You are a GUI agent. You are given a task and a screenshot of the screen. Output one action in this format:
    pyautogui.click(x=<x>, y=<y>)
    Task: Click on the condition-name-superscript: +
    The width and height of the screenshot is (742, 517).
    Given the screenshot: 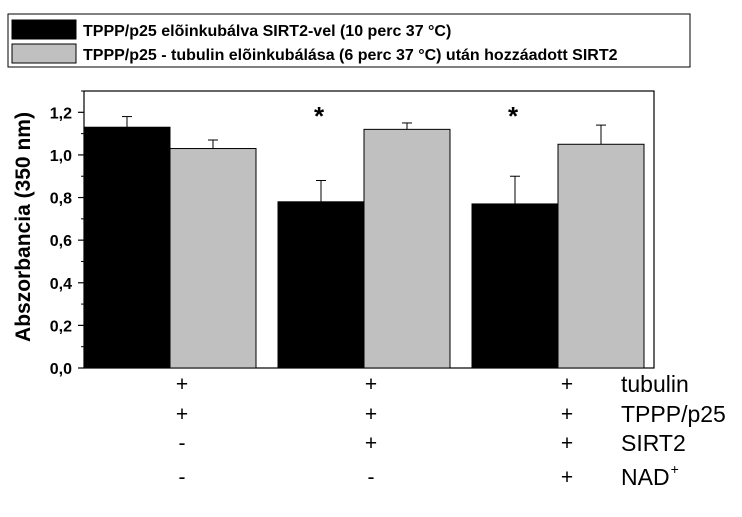 What is the action you would take?
    pyautogui.click(x=675, y=469)
    